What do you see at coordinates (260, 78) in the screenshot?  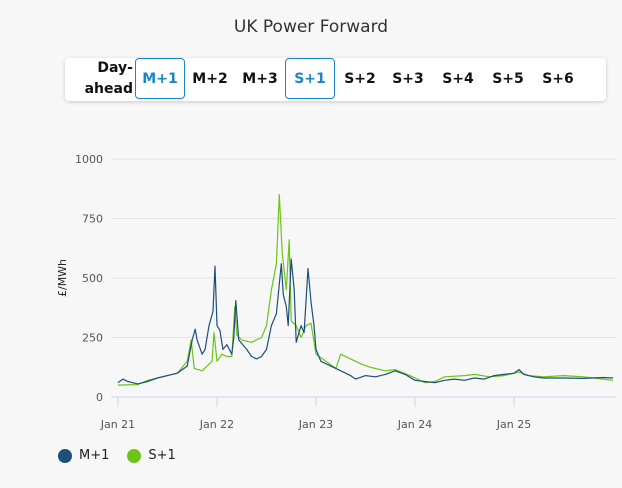 I see `m3-button: M+3` at bounding box center [260, 78].